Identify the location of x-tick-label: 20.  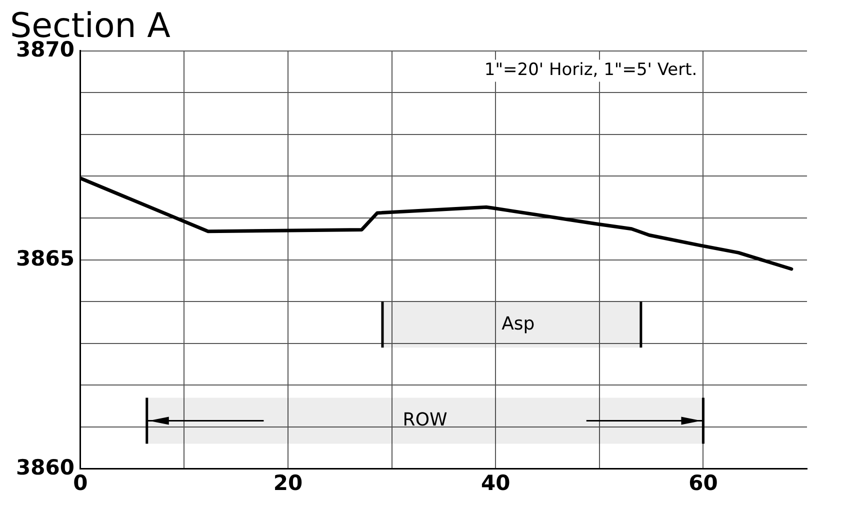
(288, 482).